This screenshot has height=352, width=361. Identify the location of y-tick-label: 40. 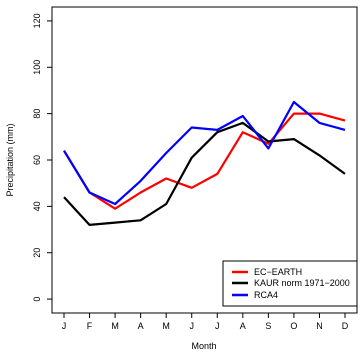
(37, 206).